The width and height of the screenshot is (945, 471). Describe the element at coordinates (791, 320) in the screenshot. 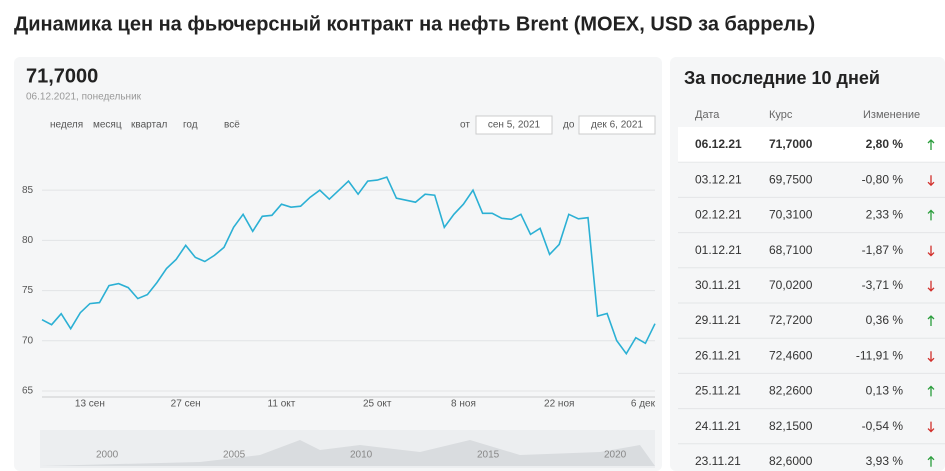

I see `table-cell: 72,7200` at that location.